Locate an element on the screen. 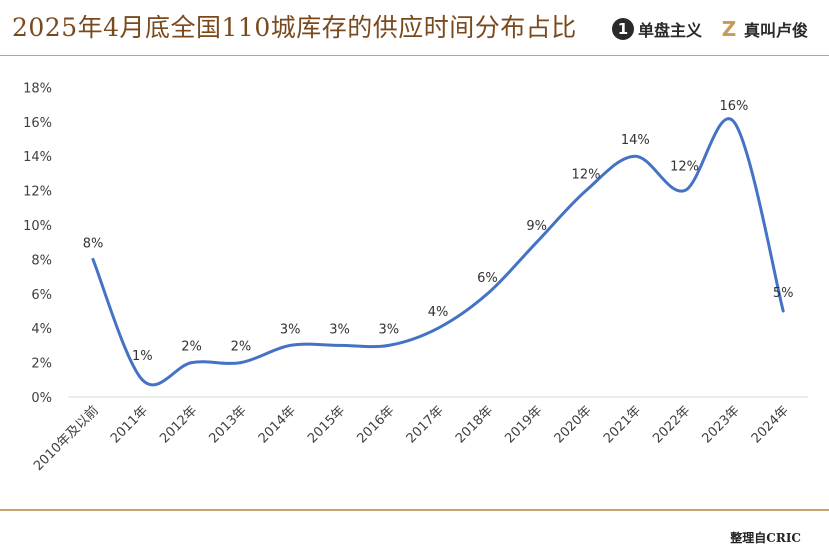 The width and height of the screenshot is (829, 559). page-title: 2025年4月底全国110城库存的供应时间分布占比 is located at coordinates (294, 27).